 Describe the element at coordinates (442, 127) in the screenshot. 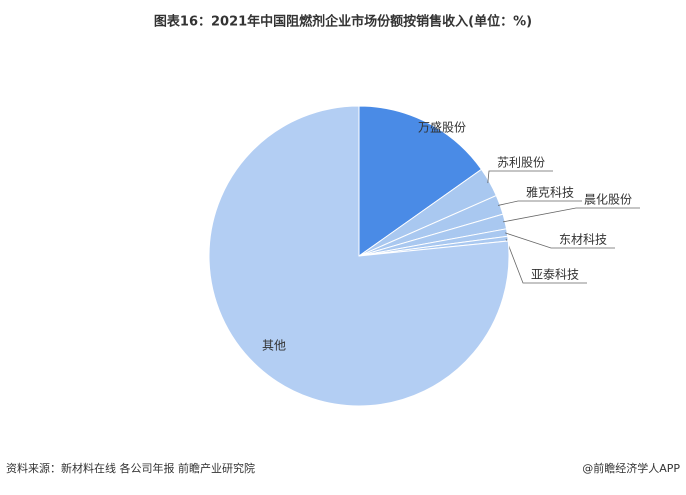

I see `slice-label: 万盛股份` at that location.